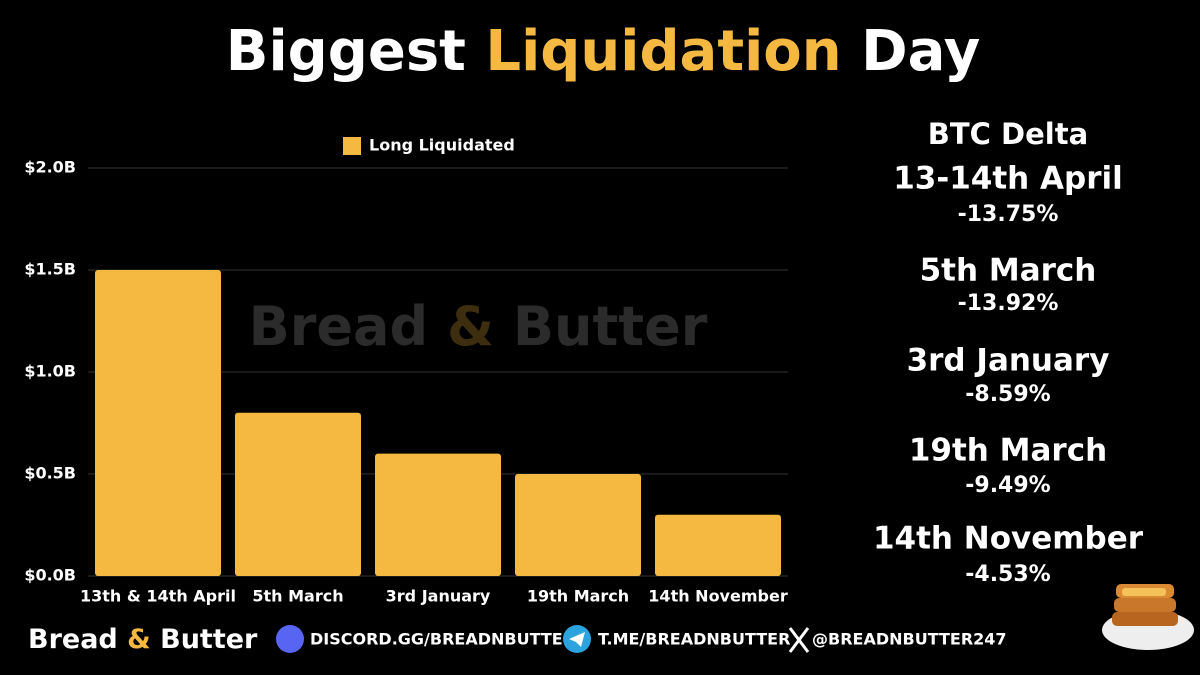  I want to click on x-tick-label: 13th & 14th April, so click(158, 596).